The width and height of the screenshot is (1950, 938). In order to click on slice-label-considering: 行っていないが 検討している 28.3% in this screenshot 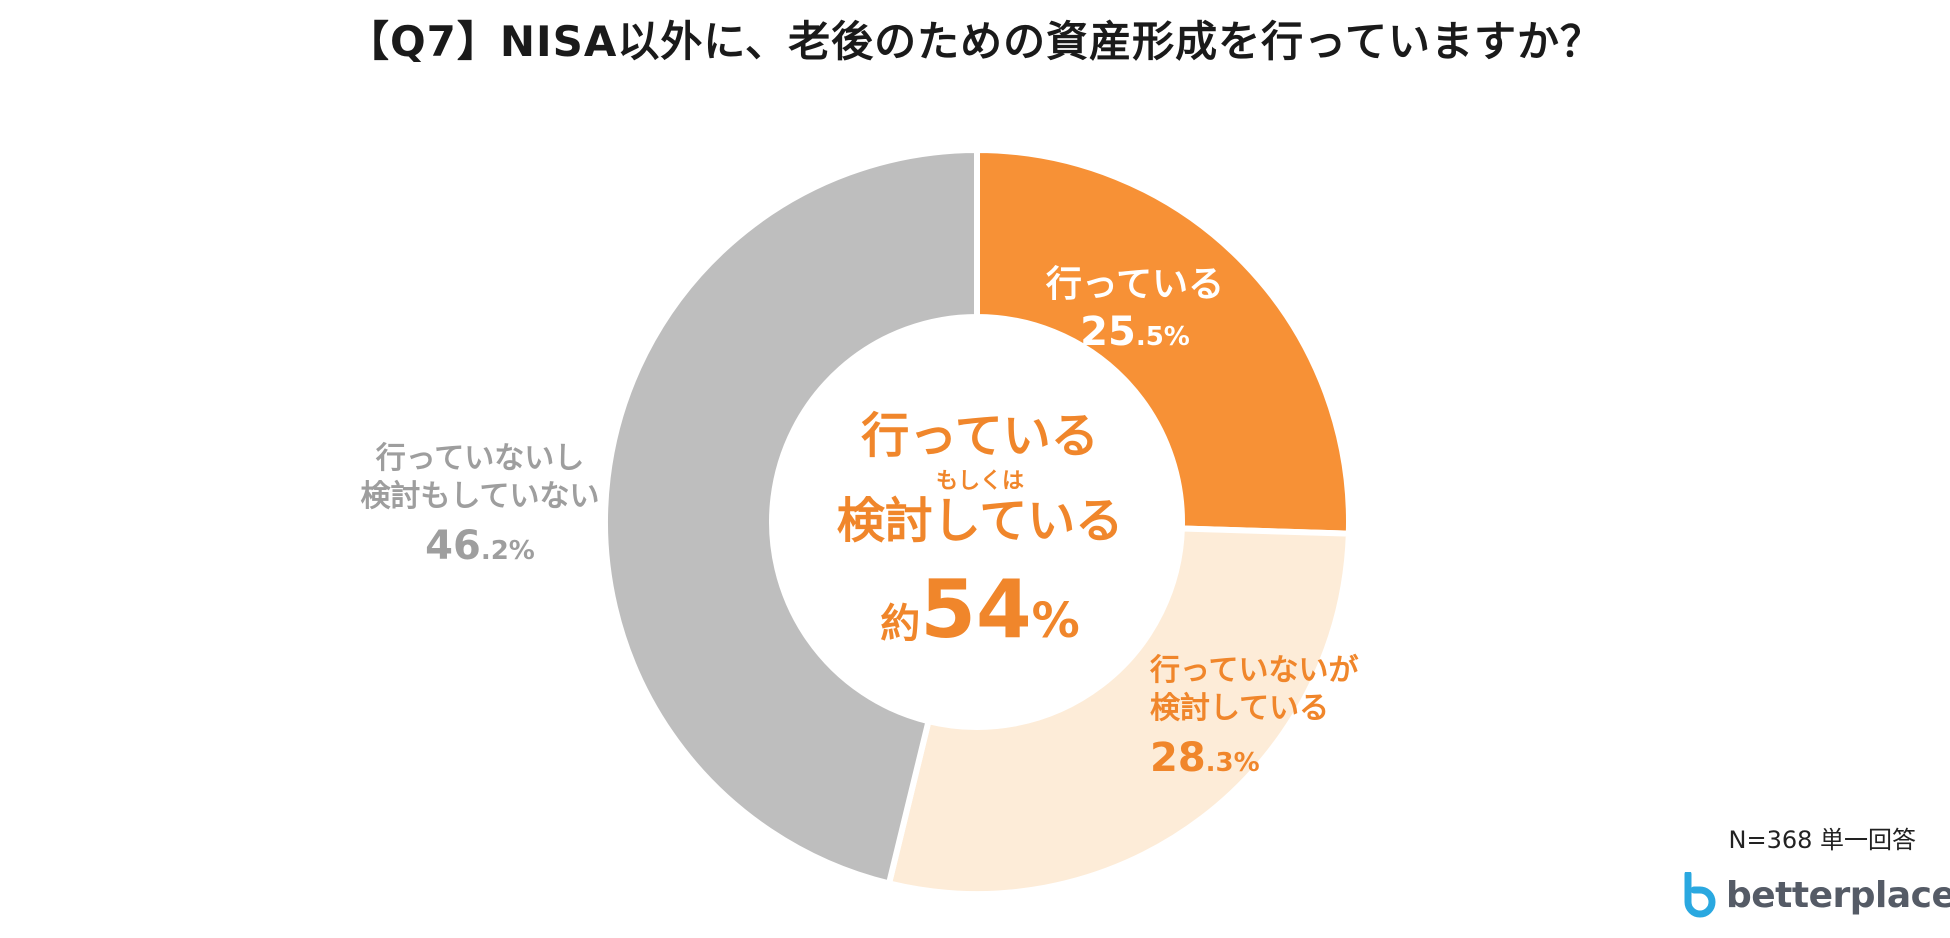, I will do `click(1254, 717)`.